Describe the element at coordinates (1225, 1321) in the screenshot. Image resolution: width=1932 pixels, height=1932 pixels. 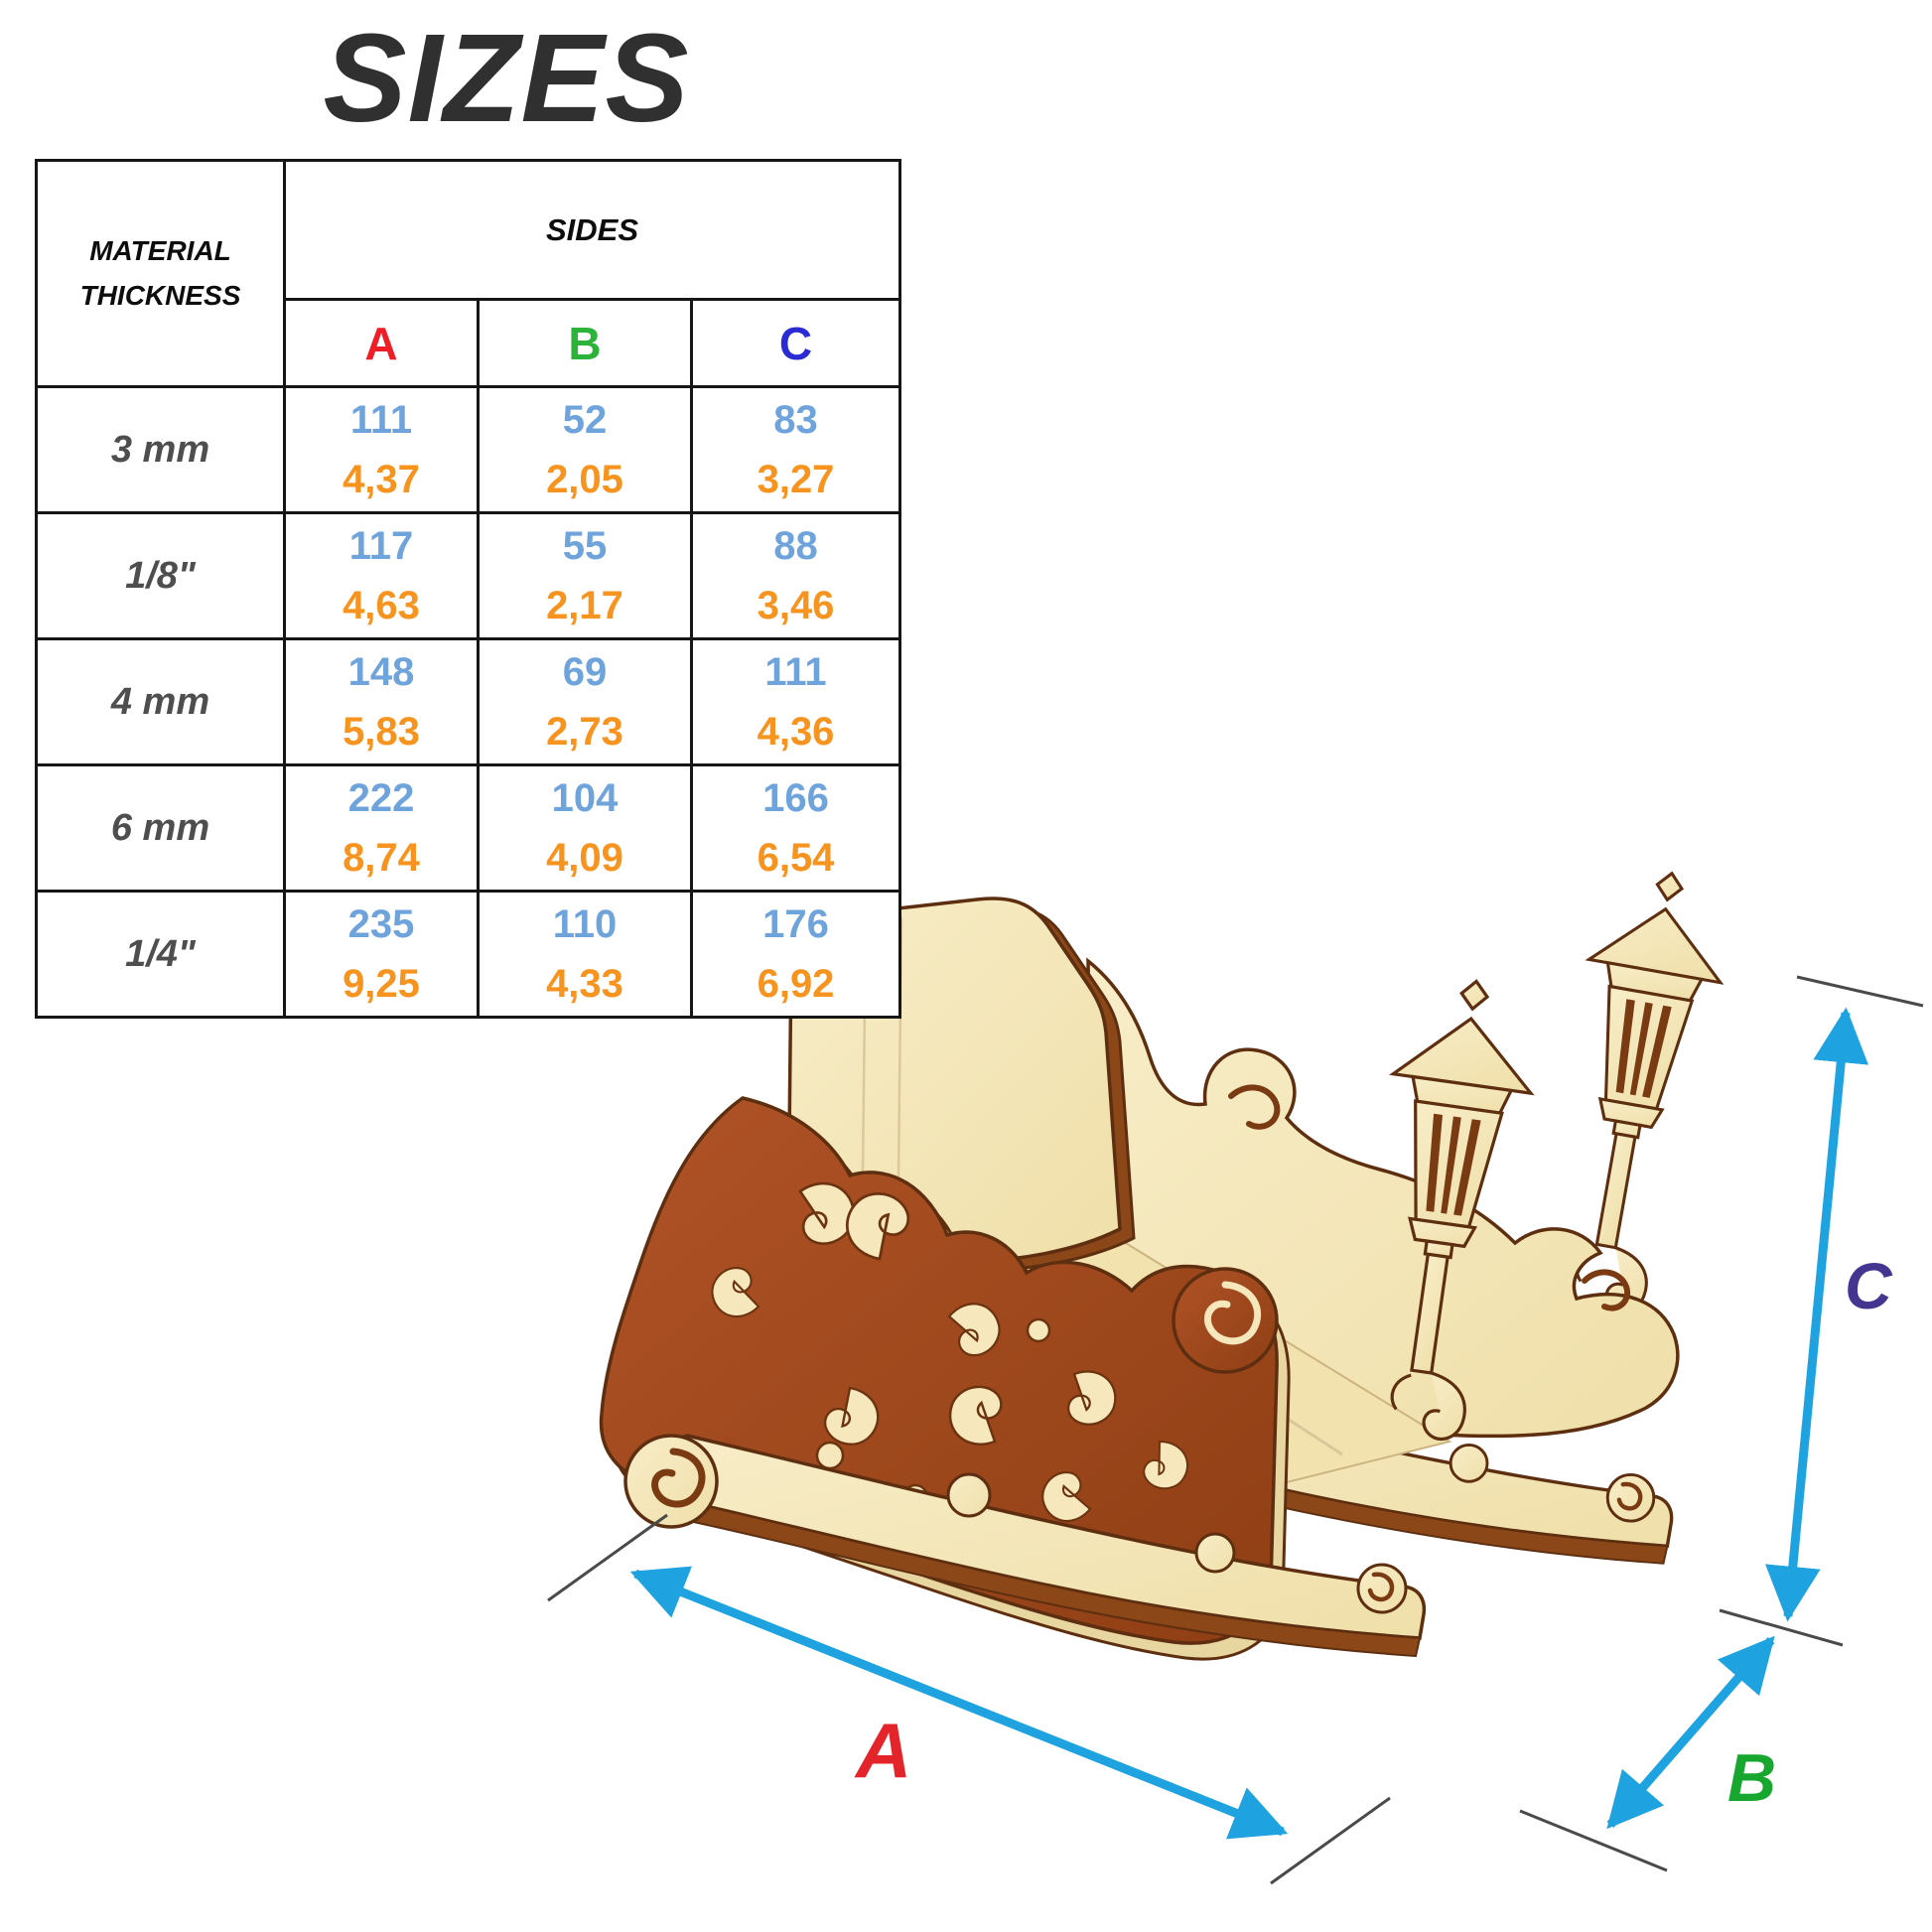
I see `rear-curl` at that location.